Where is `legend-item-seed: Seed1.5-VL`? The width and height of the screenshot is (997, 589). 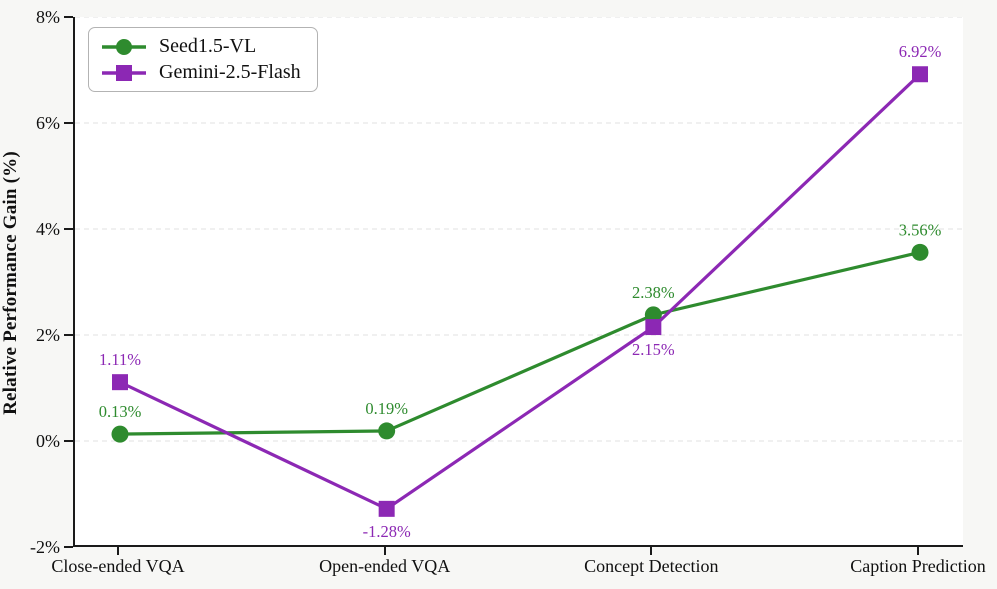 legend-item-seed: Seed1.5-VL is located at coordinates (201, 46).